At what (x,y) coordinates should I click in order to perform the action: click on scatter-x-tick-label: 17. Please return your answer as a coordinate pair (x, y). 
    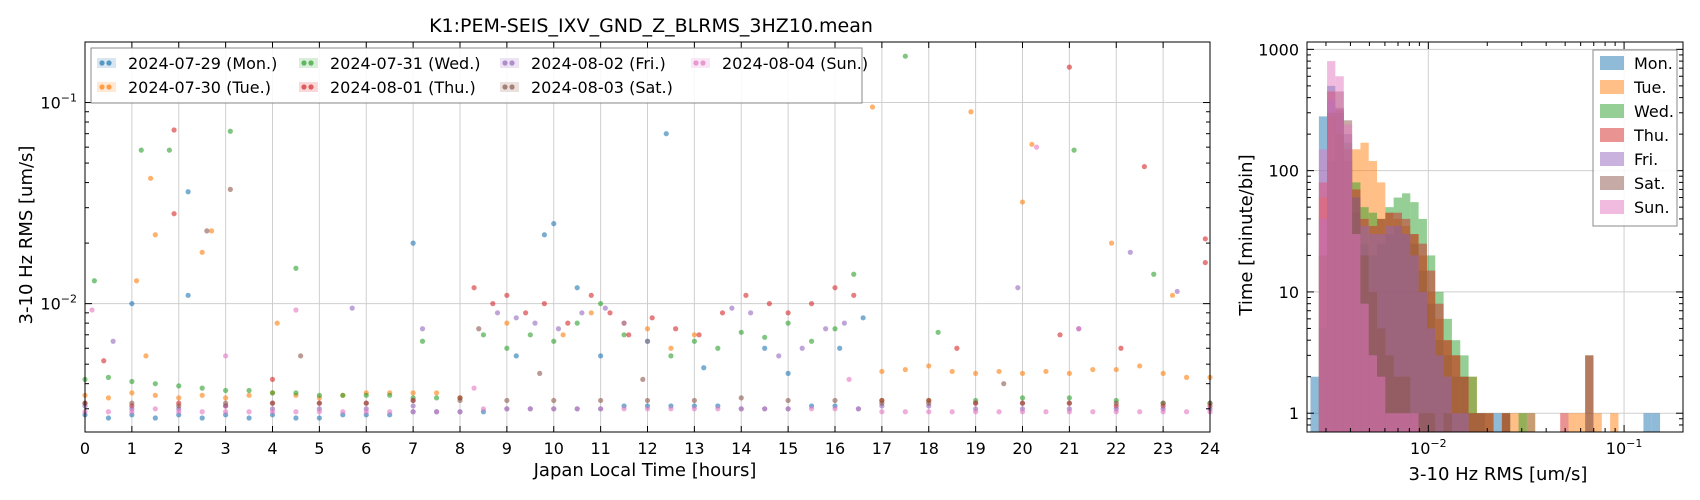
    Looking at the image, I should click on (882, 448).